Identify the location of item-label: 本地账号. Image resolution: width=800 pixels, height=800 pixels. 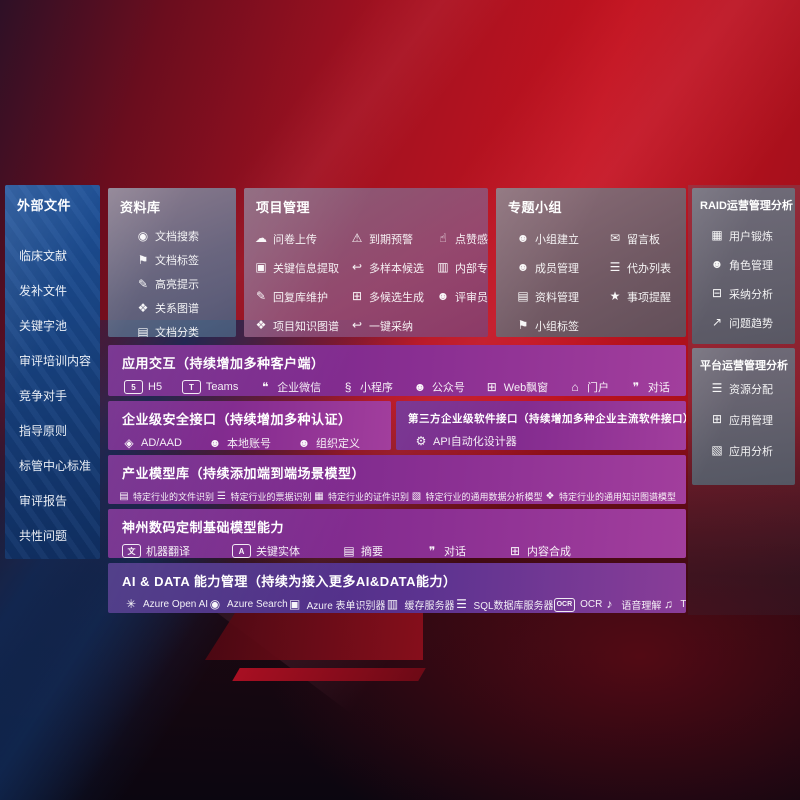
(248, 444).